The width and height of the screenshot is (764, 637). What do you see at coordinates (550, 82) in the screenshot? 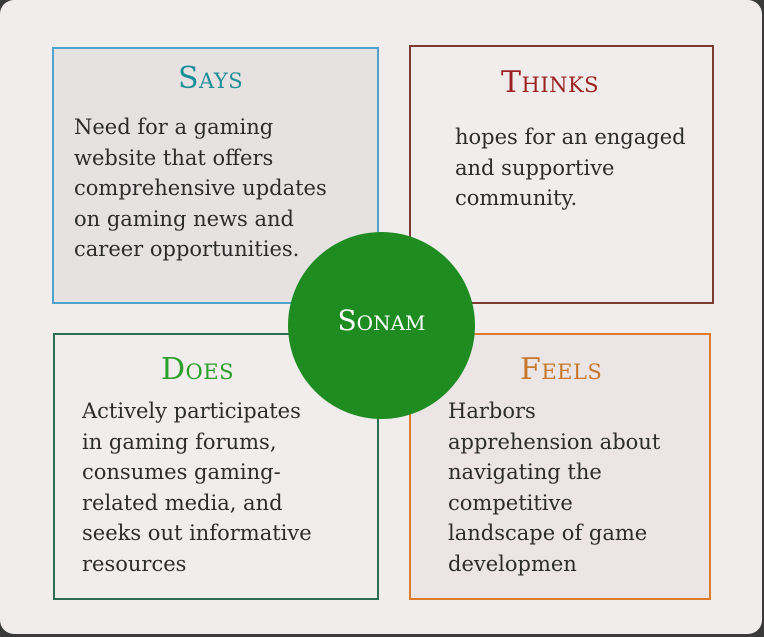
I see `thinks-heading: Thinks` at bounding box center [550, 82].